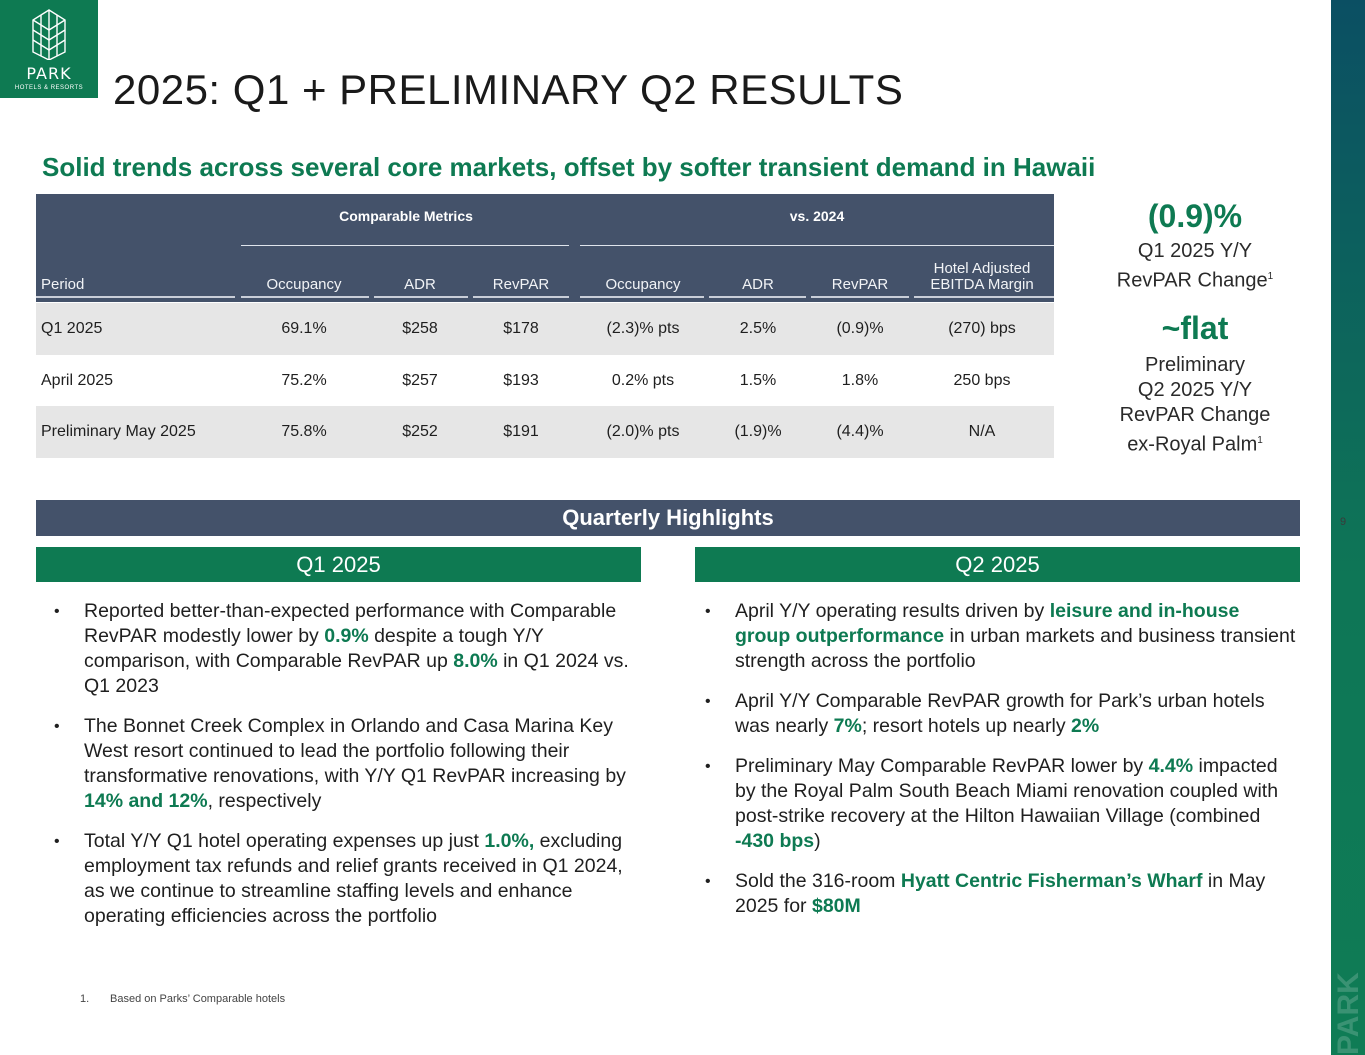  I want to click on stat-q2-label-line1: Preliminary, so click(1195, 365).